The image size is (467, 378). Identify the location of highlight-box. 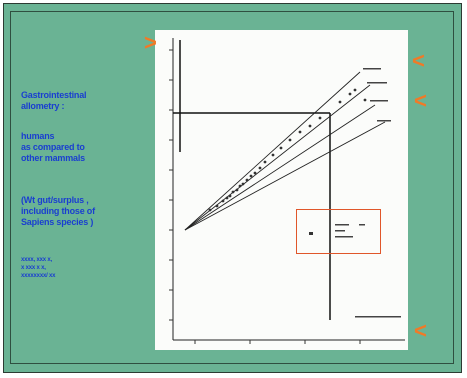
(338, 231).